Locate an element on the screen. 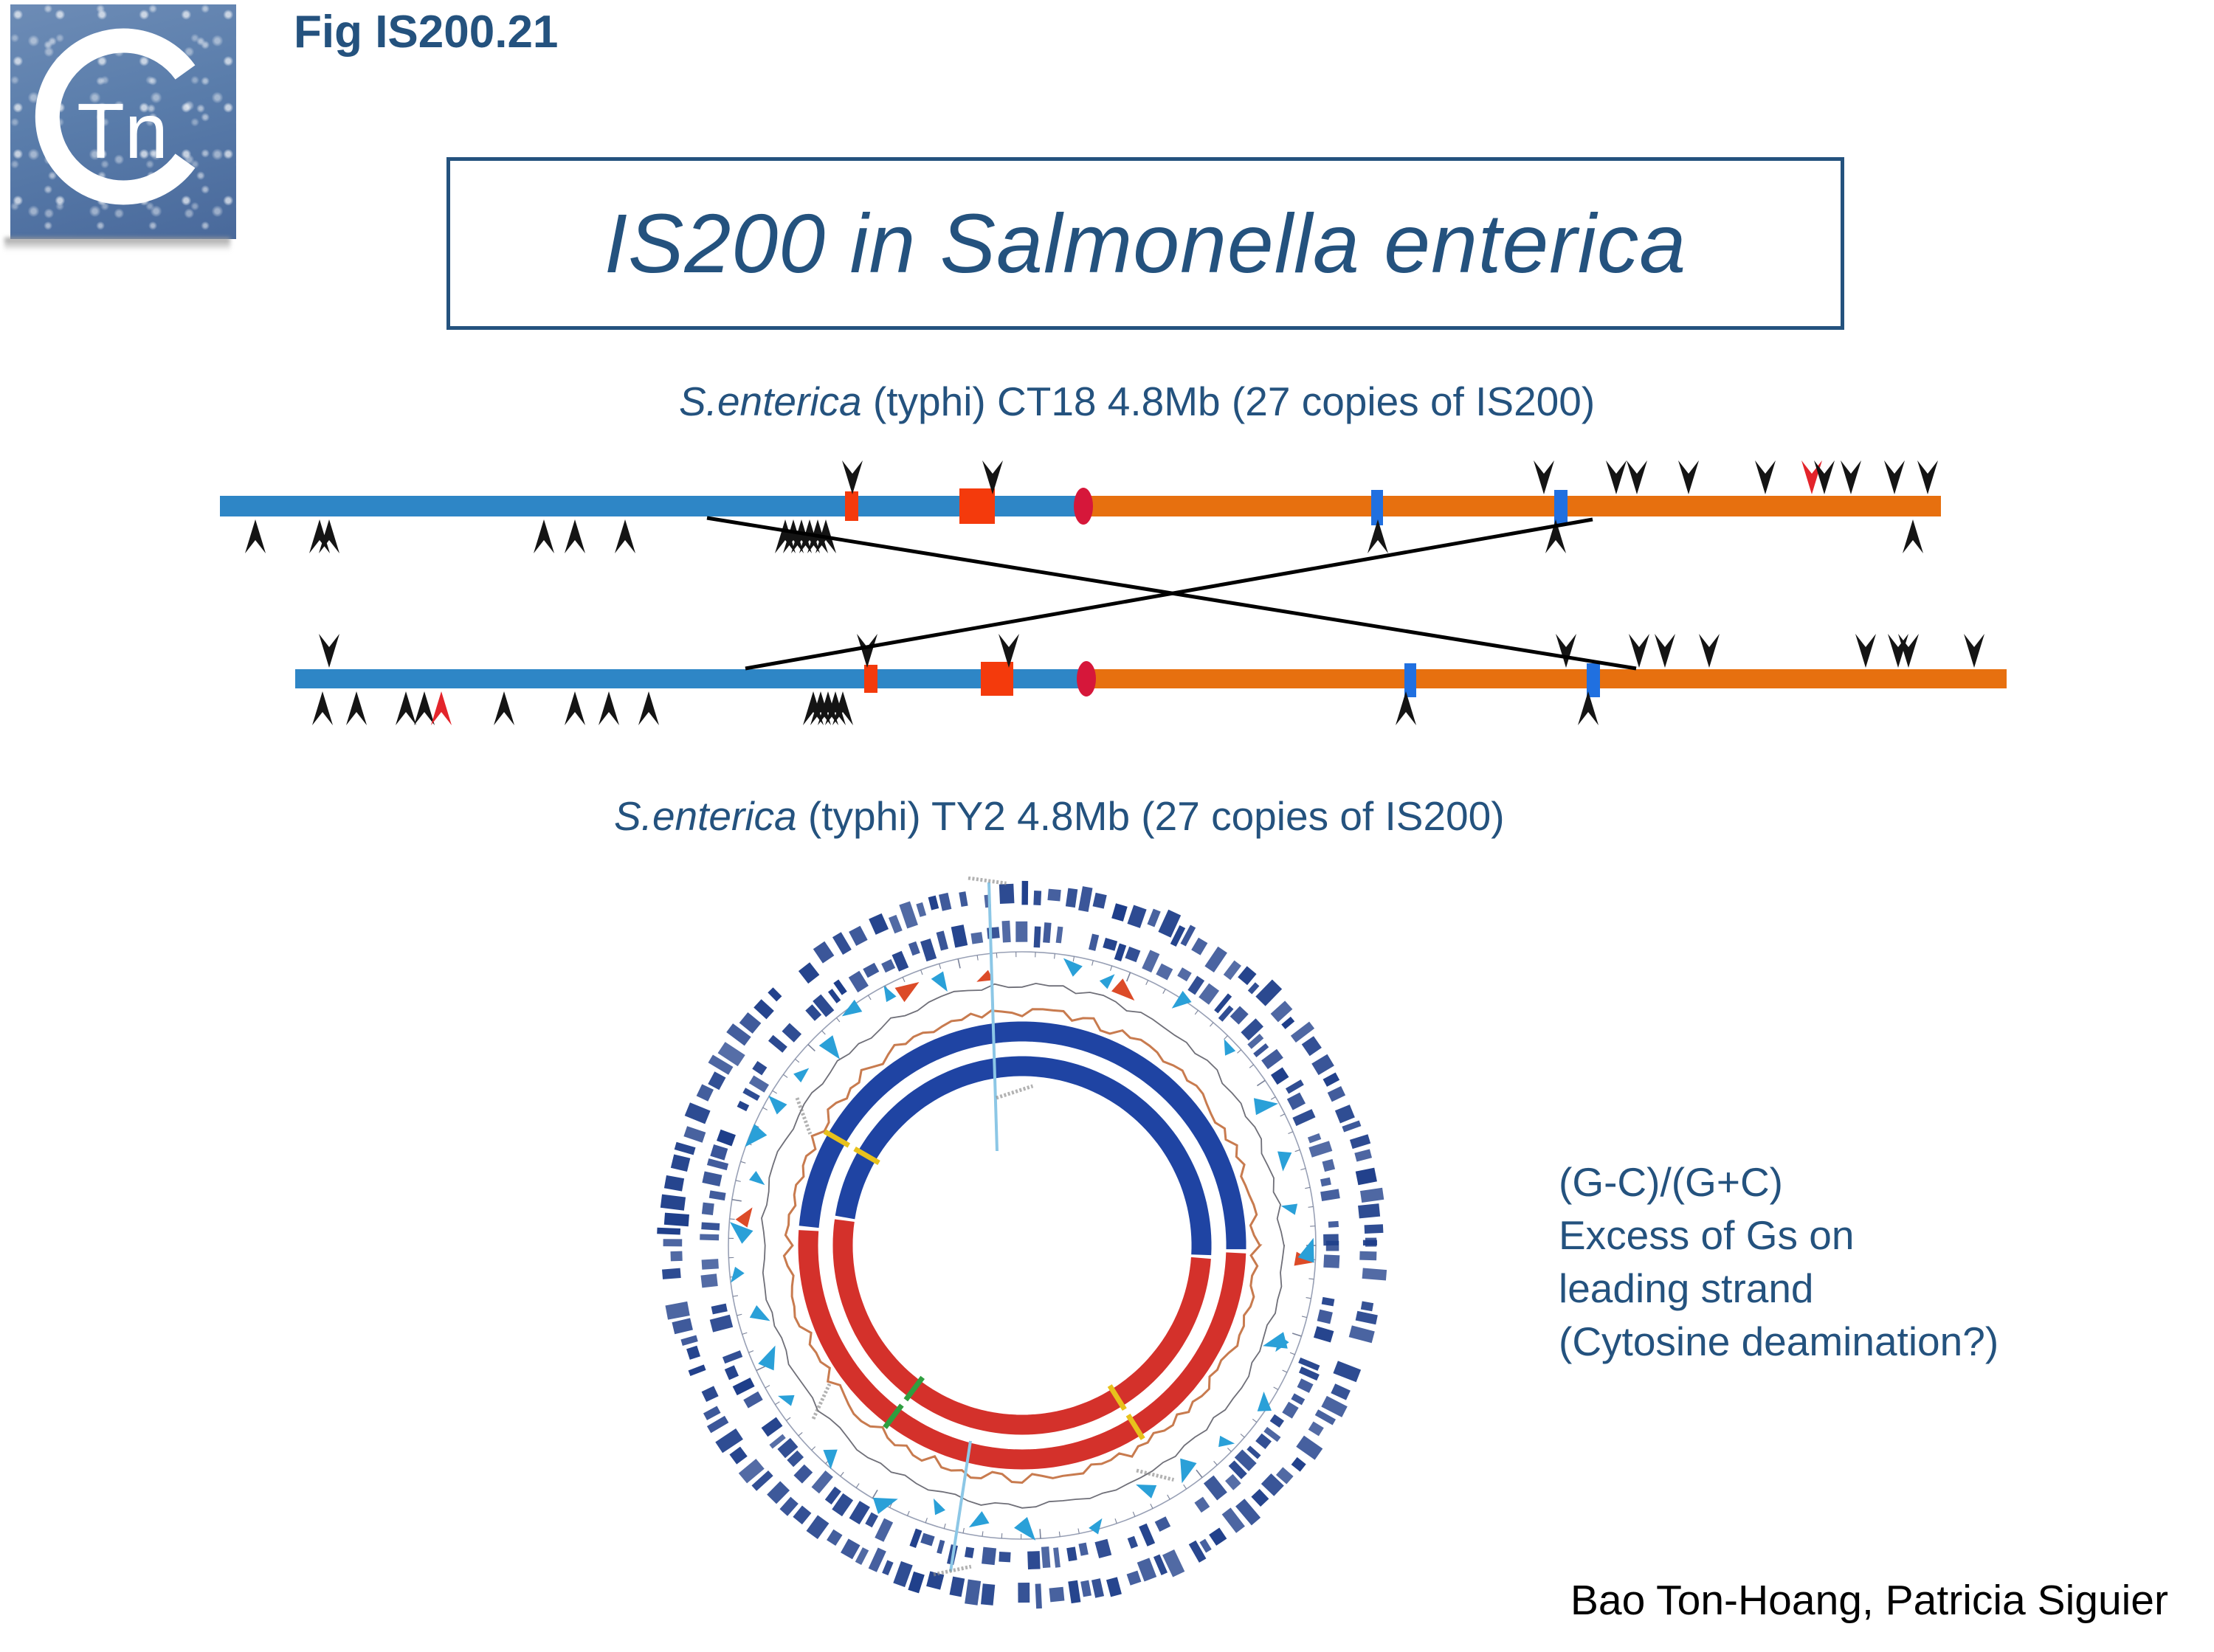 The image size is (2214, 1652). scale-tick-ring is located at coordinates (1022, 1246).